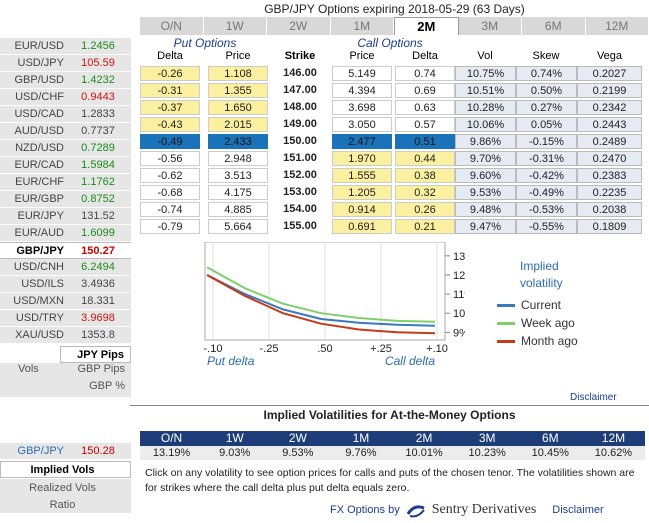 This screenshot has width=649, height=523. I want to click on strike-cell: 152.00, so click(300, 175).